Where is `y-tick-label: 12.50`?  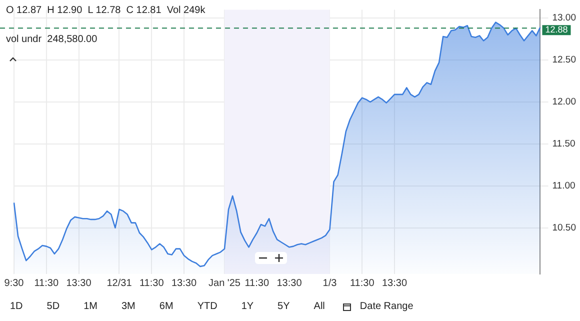 y-tick-label: 12.50 is located at coordinates (564, 60).